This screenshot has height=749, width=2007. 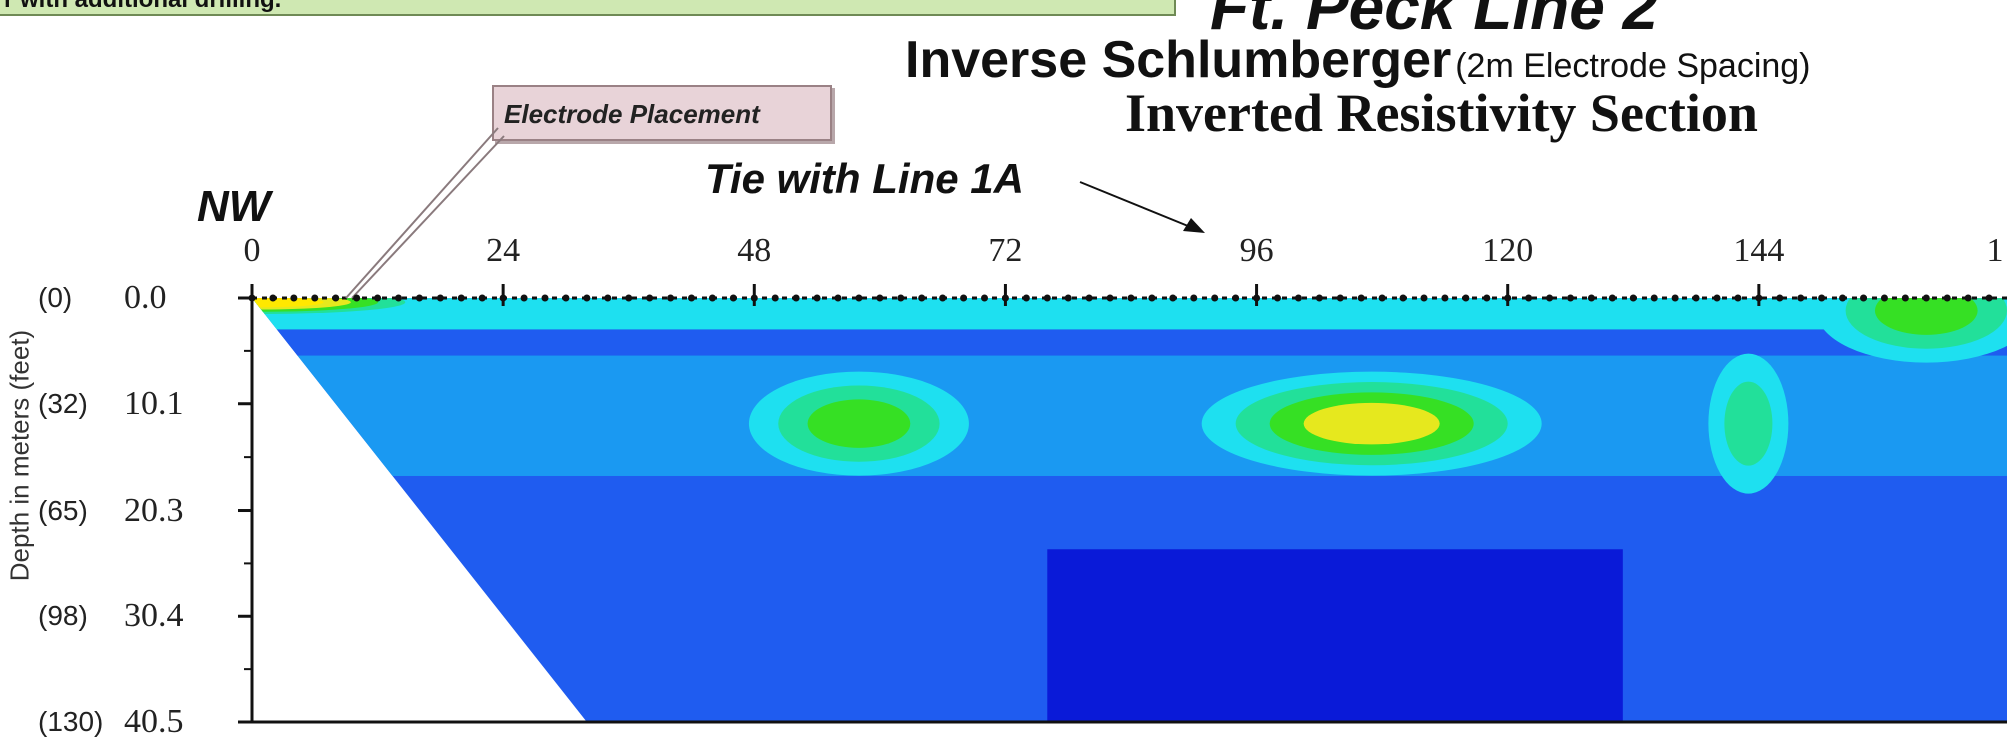 I want to click on x-tick-label: 144, so click(x=1759, y=250).